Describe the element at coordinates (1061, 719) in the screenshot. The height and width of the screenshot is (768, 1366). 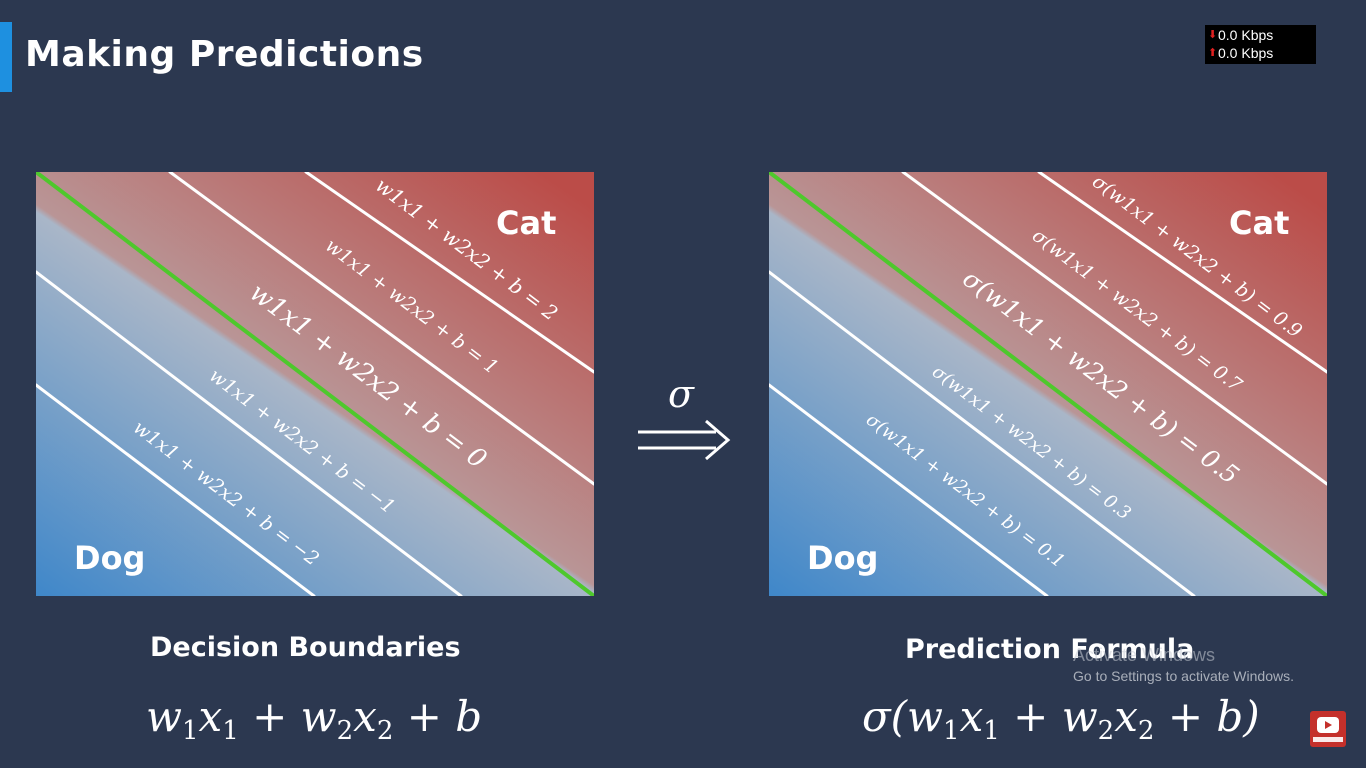
I see `sigmoid-formula: σ(w1x1 + w2x2 + b)` at that location.